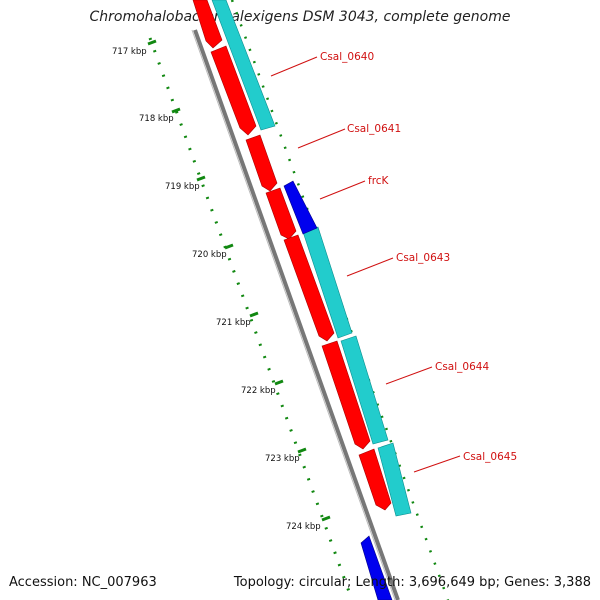 The image size is (600, 600). Describe the element at coordinates (303, 527) in the screenshot. I see `kbp-label-724: 724 kbp` at that location.